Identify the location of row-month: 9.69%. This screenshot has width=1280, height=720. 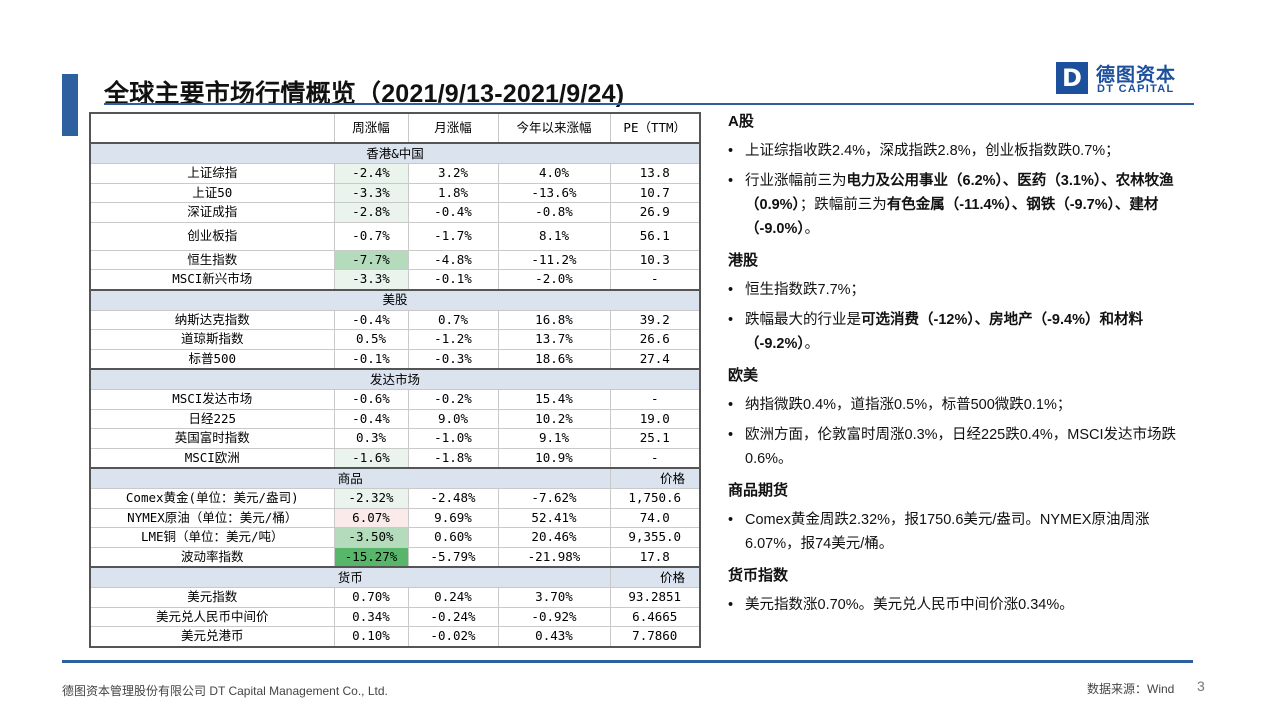
(453, 517).